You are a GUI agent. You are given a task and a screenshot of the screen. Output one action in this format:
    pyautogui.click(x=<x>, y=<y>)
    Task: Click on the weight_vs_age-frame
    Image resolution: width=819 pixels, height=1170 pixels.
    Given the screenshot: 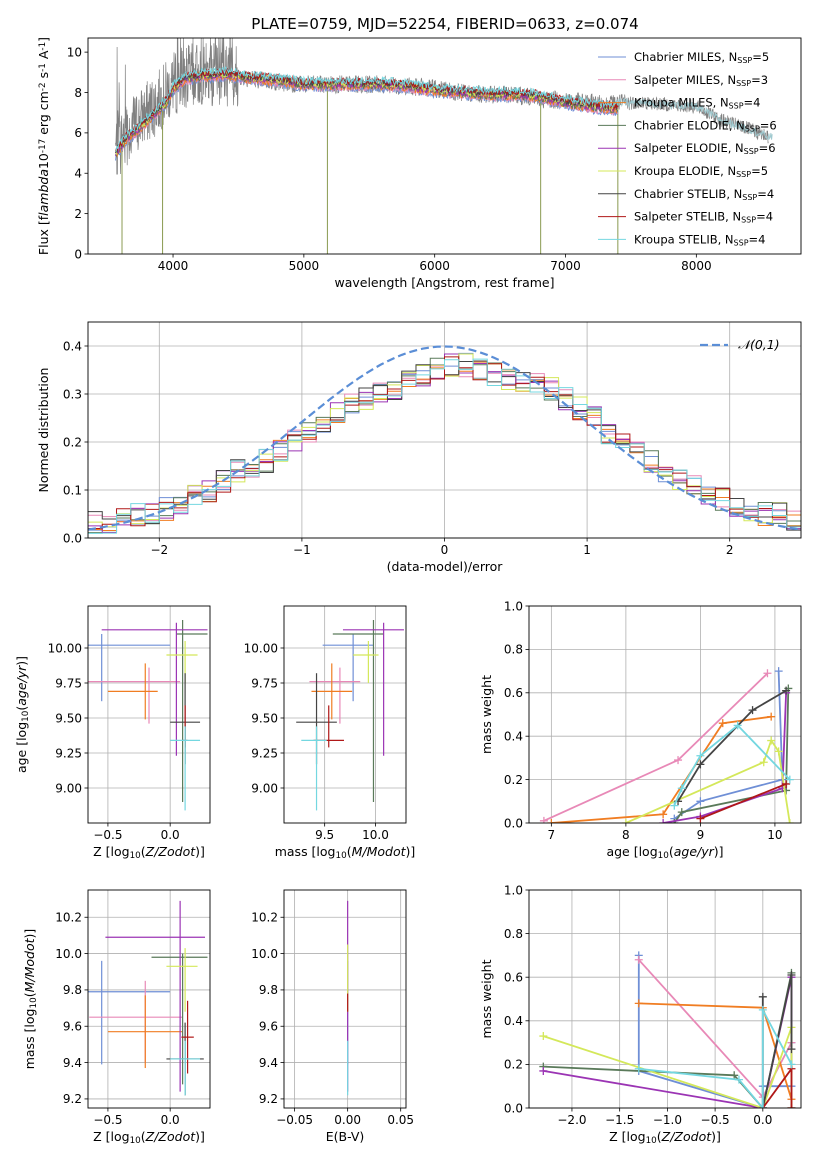 What is the action you would take?
    pyautogui.click(x=665, y=714)
    